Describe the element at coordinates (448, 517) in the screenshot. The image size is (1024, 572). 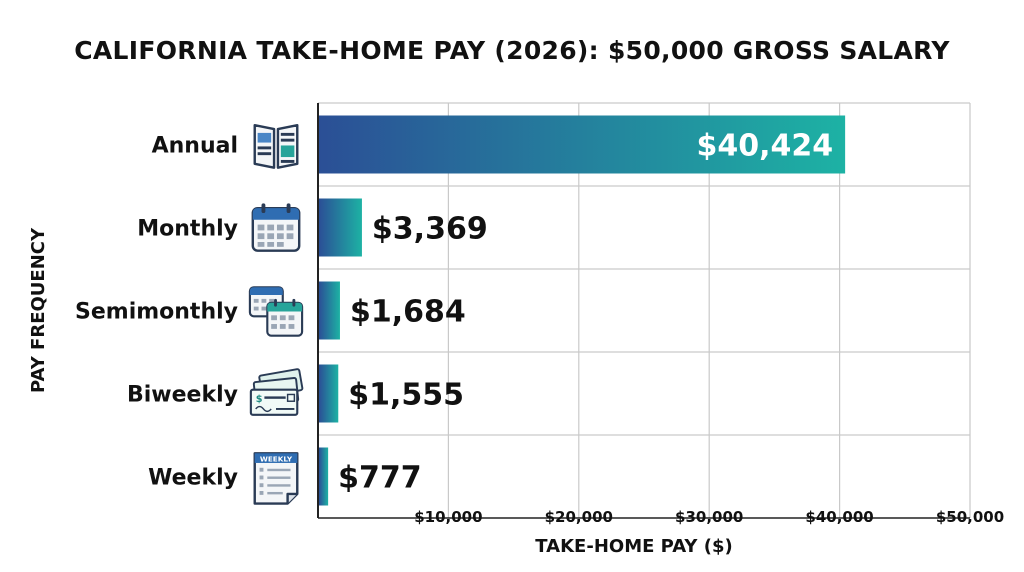
I see `x-tick-label: $10,000` at that location.